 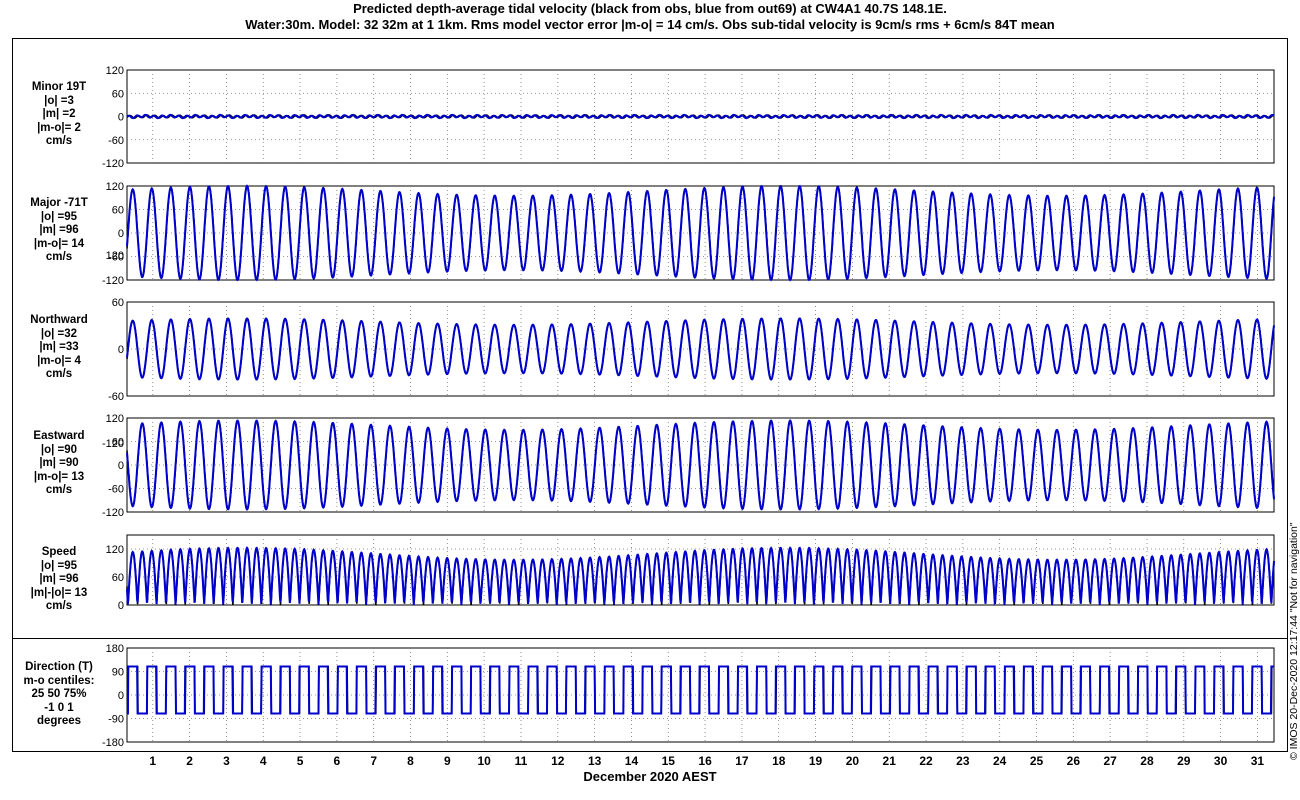 What do you see at coordinates (263, 761) in the screenshot?
I see `x-tick-label: 4` at bounding box center [263, 761].